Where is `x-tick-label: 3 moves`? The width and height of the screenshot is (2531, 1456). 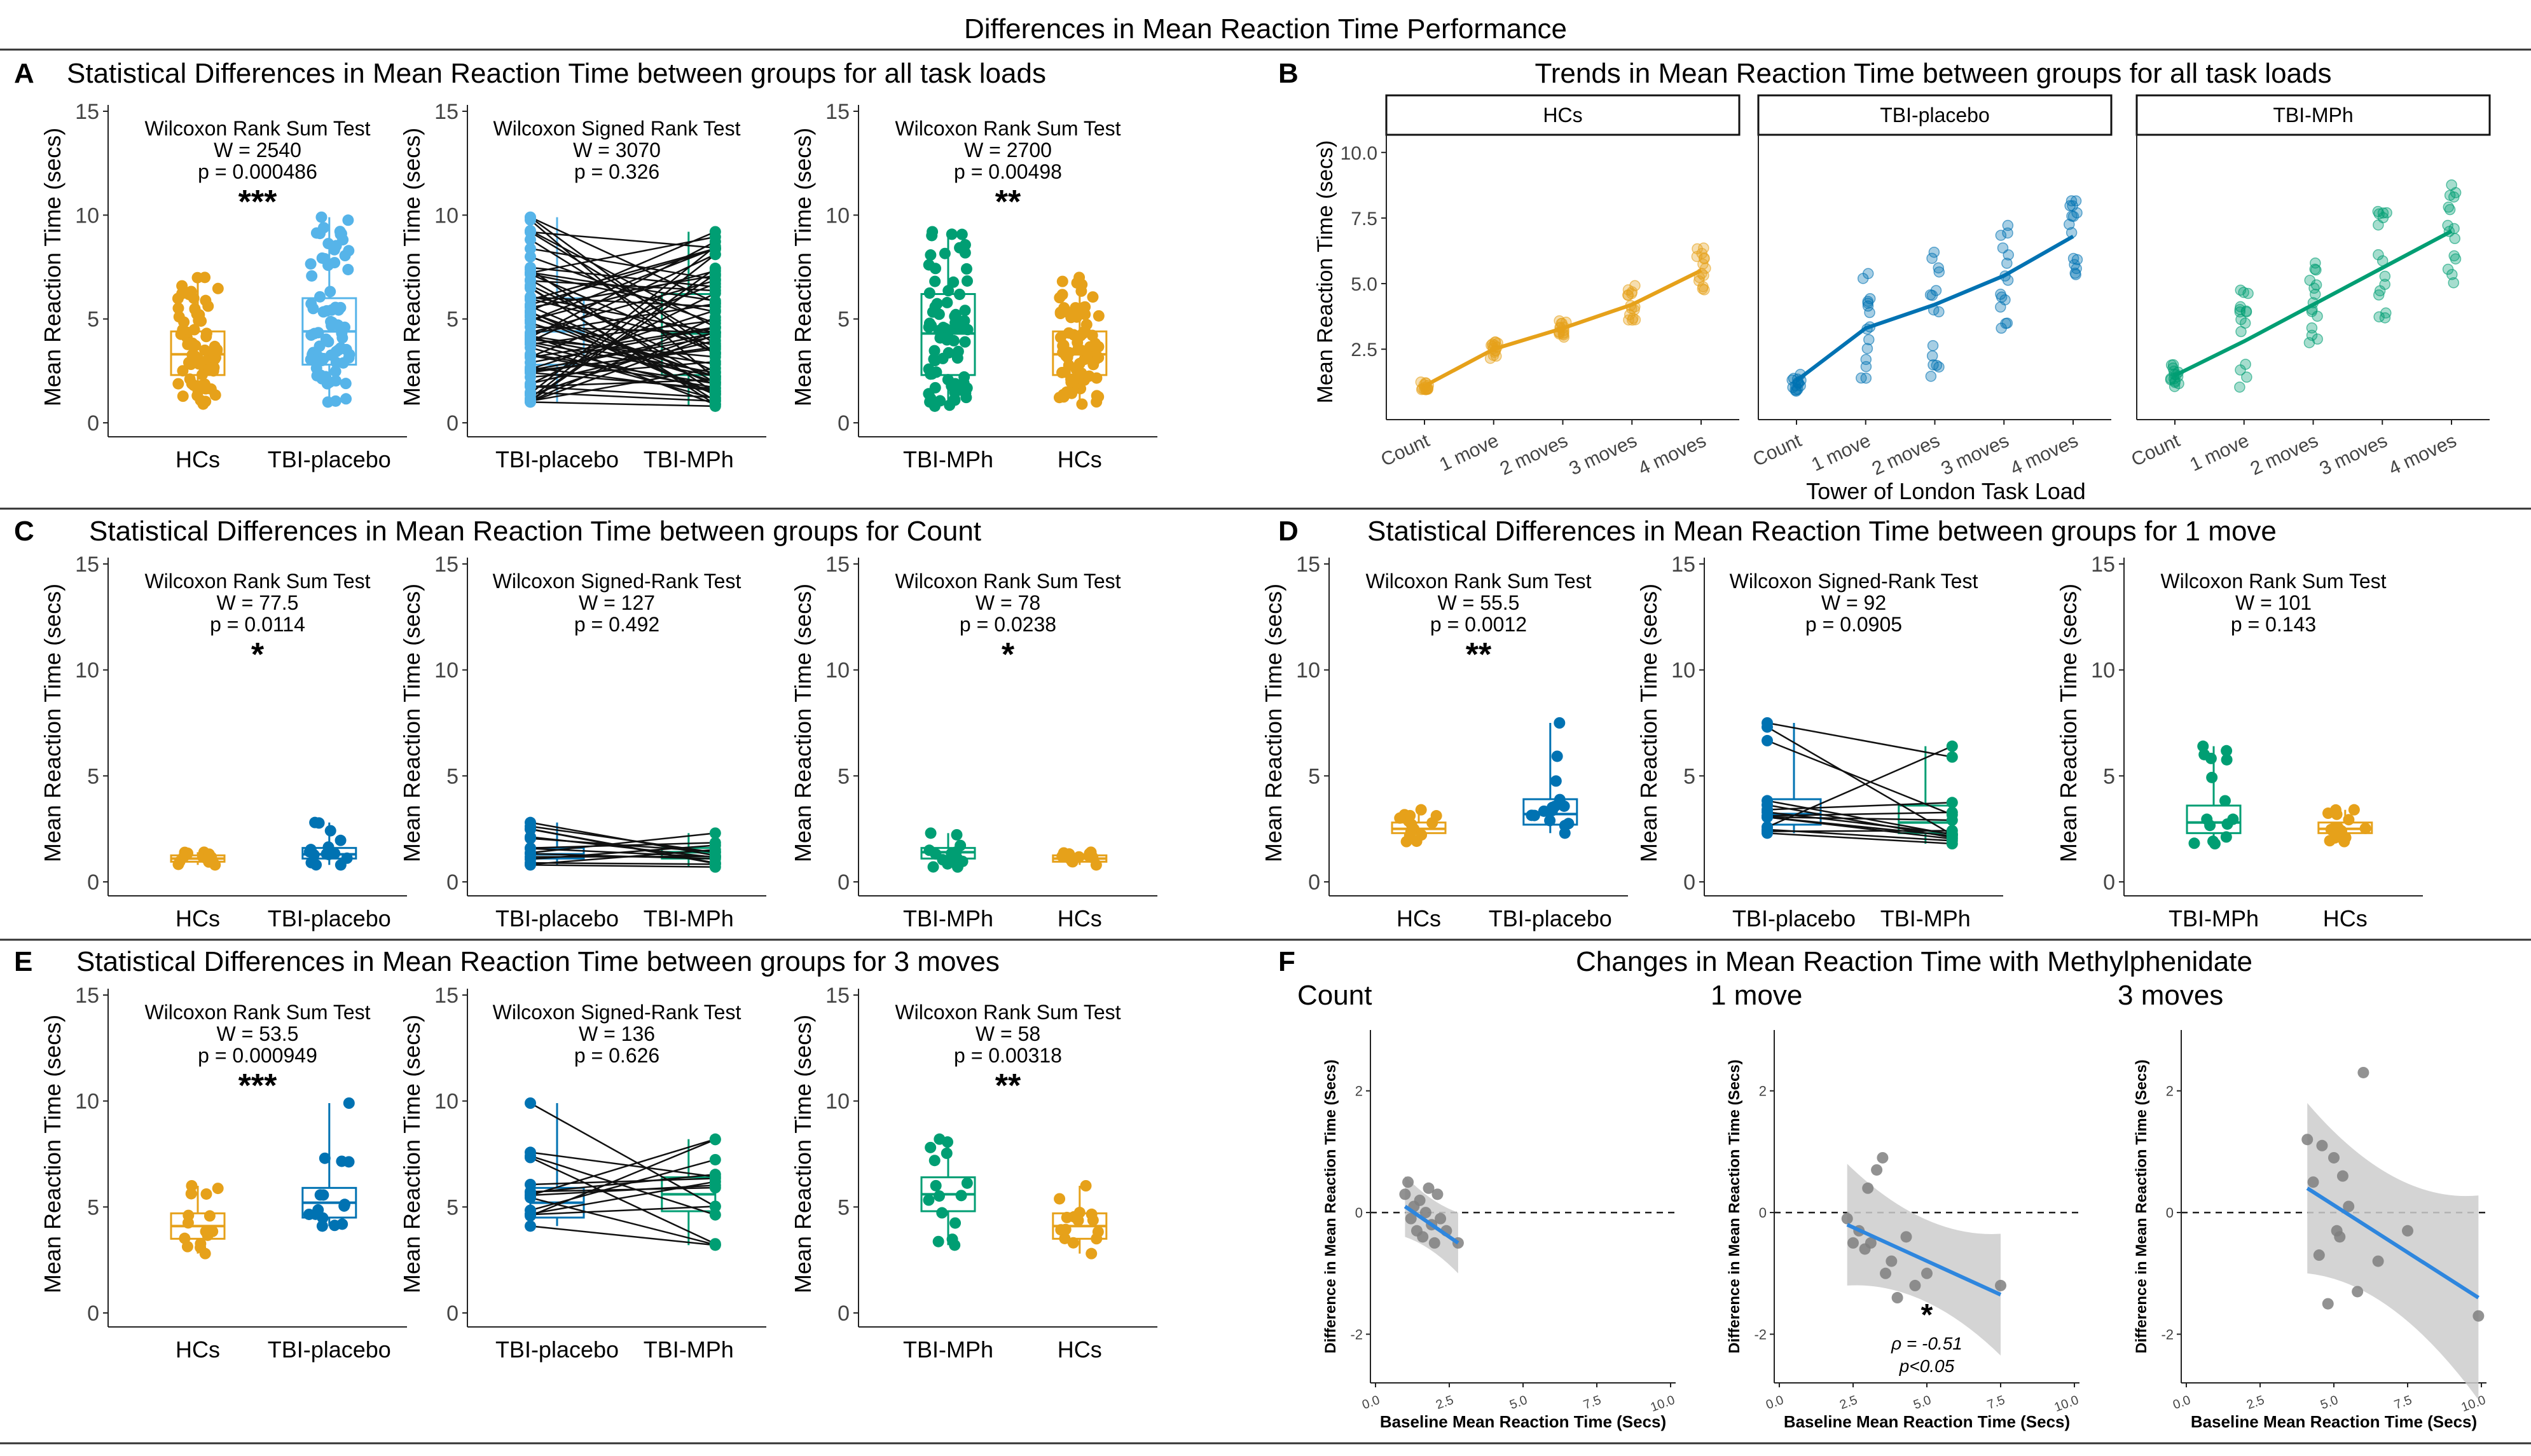
x-tick-label: 3 moves is located at coordinates (1975, 454).